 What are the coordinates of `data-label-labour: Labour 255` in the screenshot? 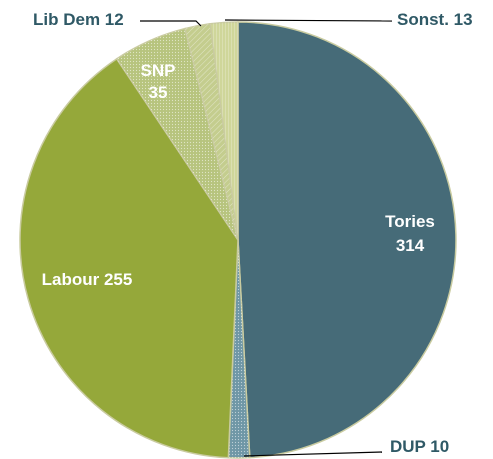 It's located at (87, 279).